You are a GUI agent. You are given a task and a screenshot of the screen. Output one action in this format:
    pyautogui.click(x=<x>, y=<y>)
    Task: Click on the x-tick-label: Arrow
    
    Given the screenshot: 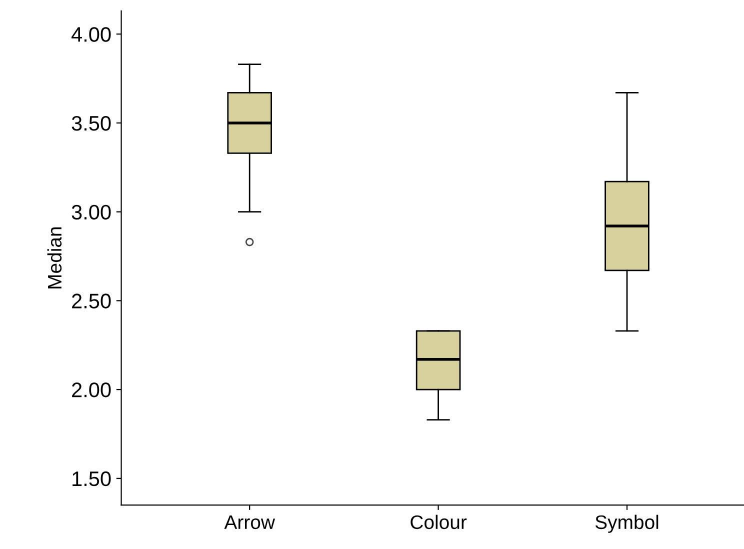 What is the action you would take?
    pyautogui.click(x=250, y=523)
    